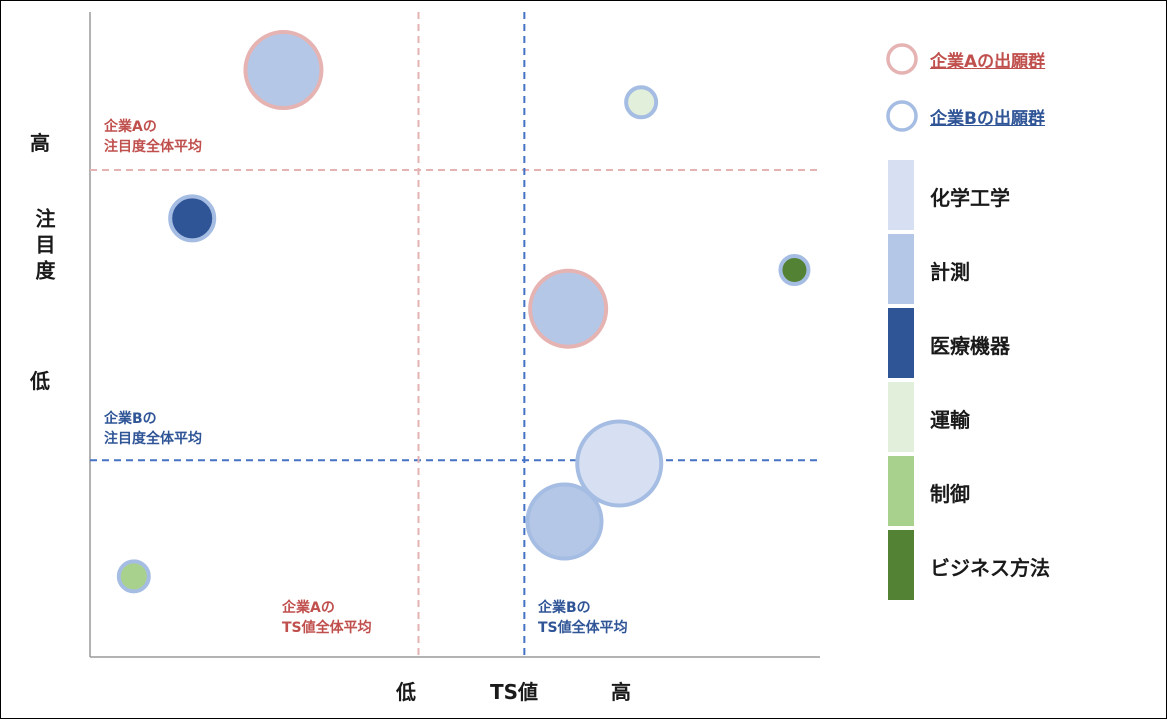 The width and height of the screenshot is (1167, 719). Describe the element at coordinates (621, 692) in the screenshot. I see `x-axis-high-label: 高` at that location.